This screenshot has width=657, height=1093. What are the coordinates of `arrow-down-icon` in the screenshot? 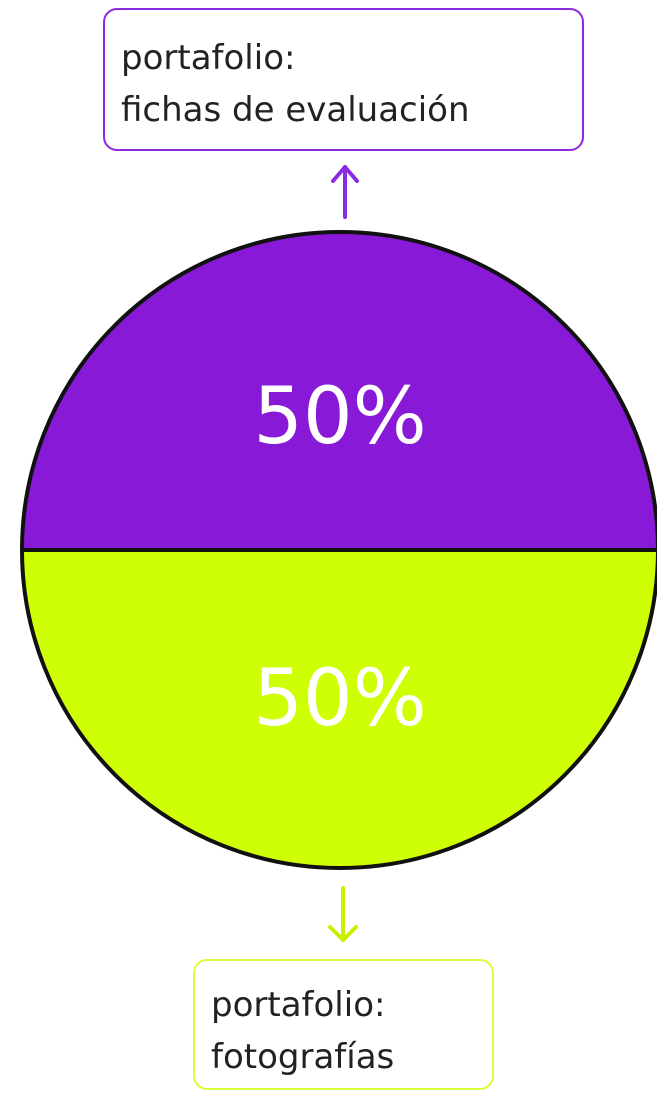 It's located at (343, 914).